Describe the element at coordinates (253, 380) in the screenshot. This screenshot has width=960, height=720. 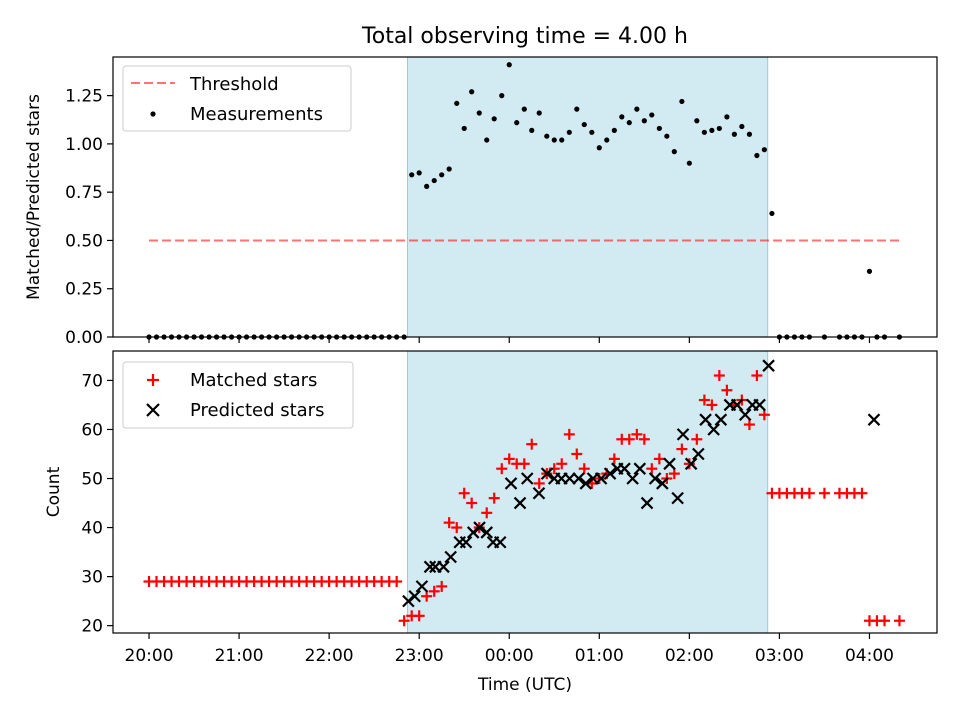
I see `matched-legend-label: Matched stars` at that location.